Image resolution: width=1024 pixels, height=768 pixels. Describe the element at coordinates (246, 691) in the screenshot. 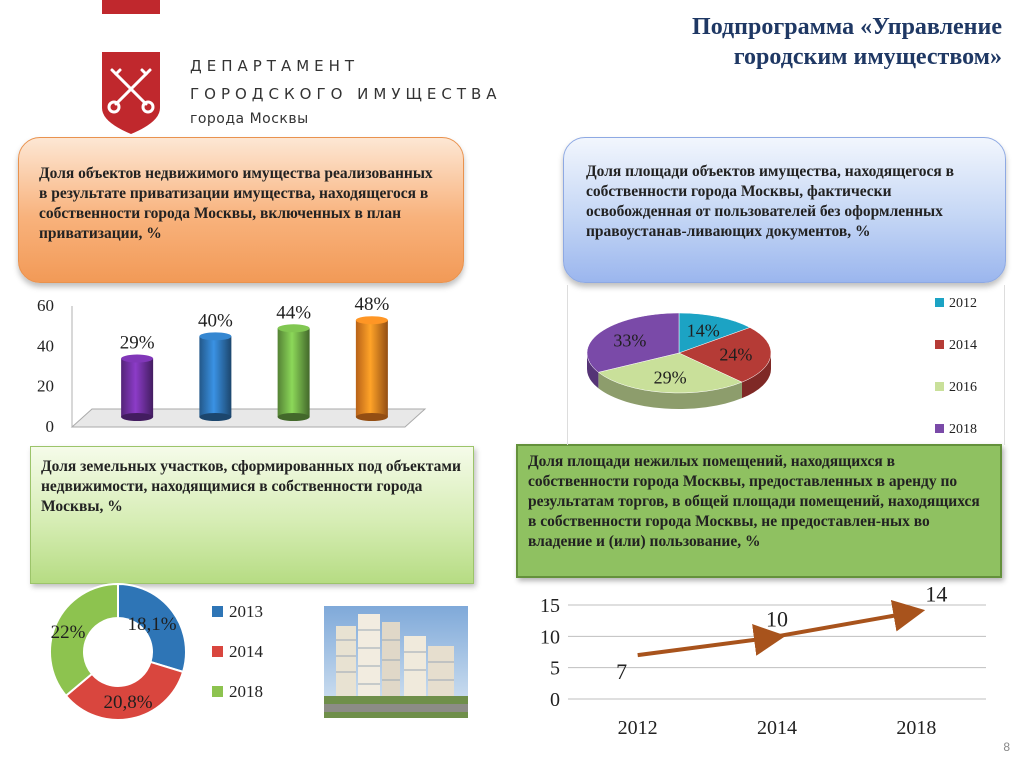

I see `donut-legend-label: 2018` at that location.